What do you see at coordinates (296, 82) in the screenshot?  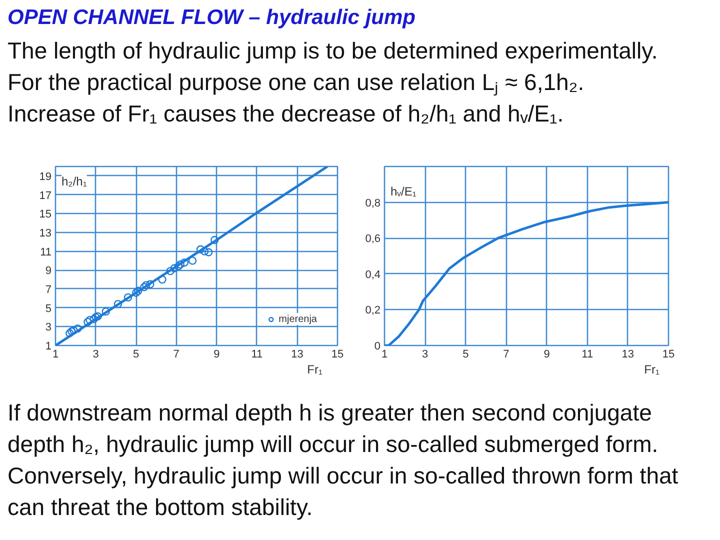 I see `text: For the practical purpose one can use relation Lⱼ ≈ 6,1h₂.` at bounding box center [296, 82].